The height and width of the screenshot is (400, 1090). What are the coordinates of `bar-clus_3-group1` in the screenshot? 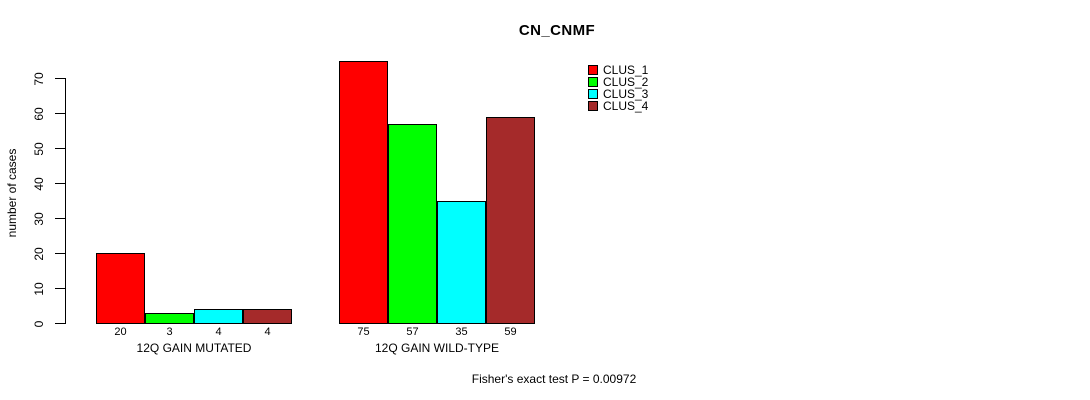 It's located at (218, 316).